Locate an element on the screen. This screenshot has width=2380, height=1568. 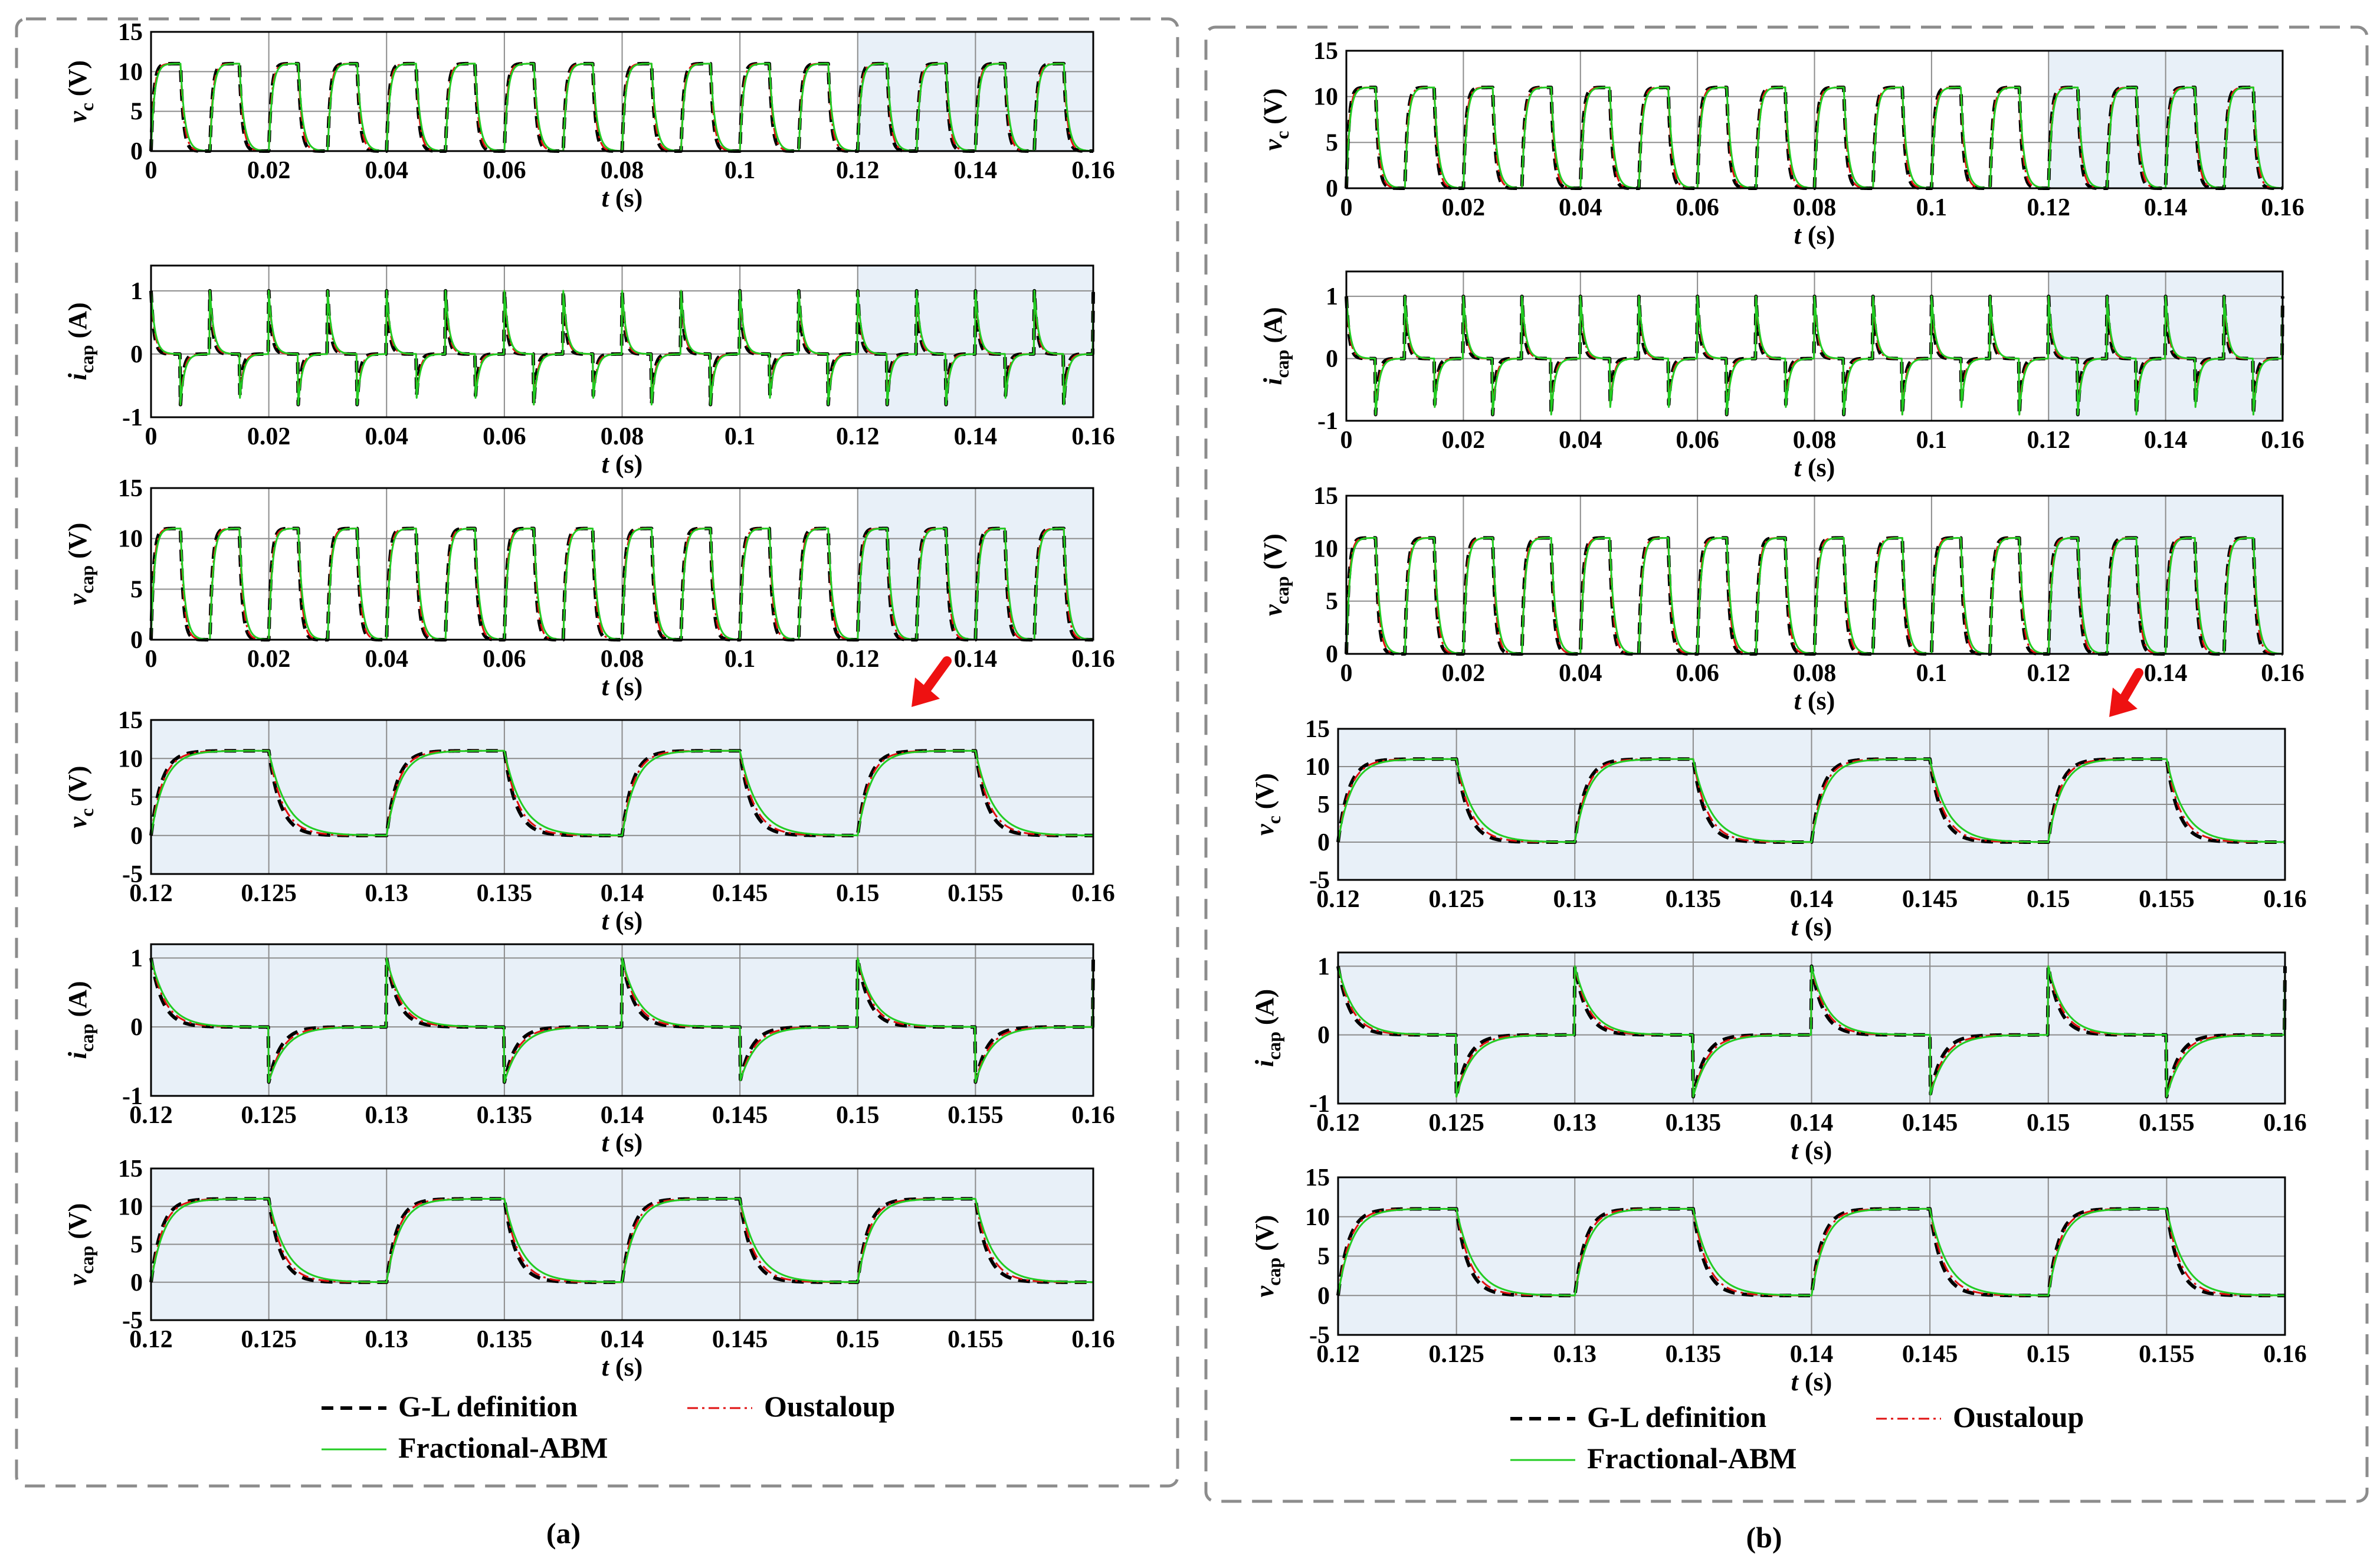
series-line-fractional-abm is located at coordinates (622, 1240).